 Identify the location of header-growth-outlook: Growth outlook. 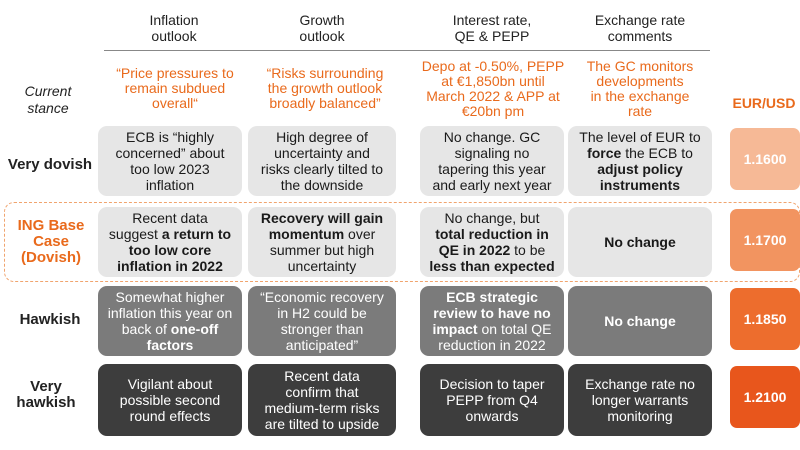
(322, 28).